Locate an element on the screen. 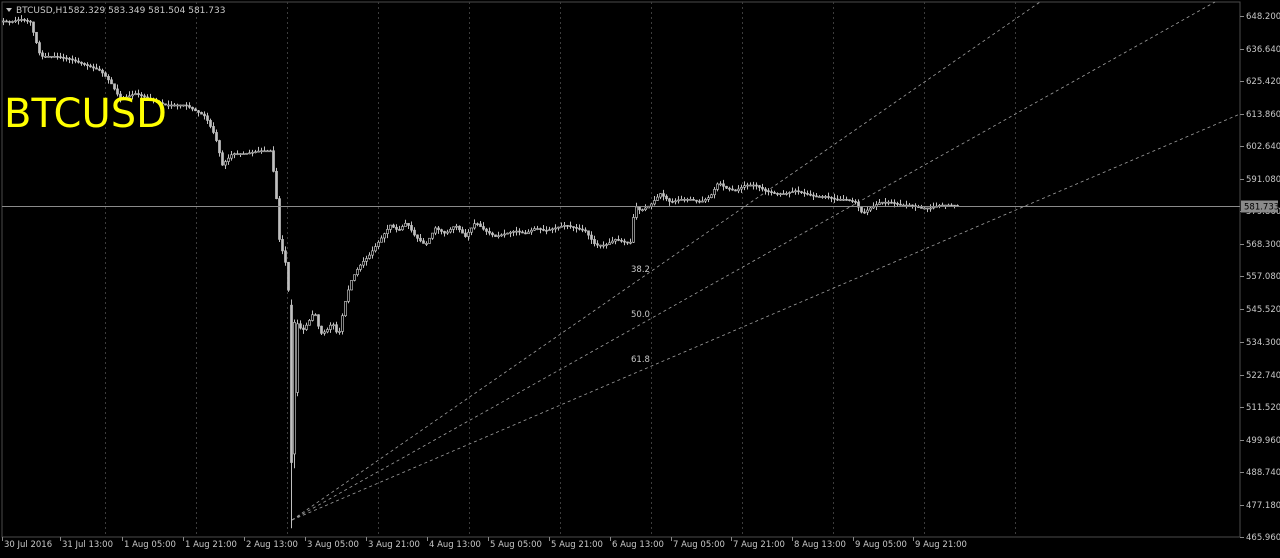 This screenshot has width=1280, height=558. x-tick-label-6: 3 Aug 21:00 is located at coordinates (394, 545).